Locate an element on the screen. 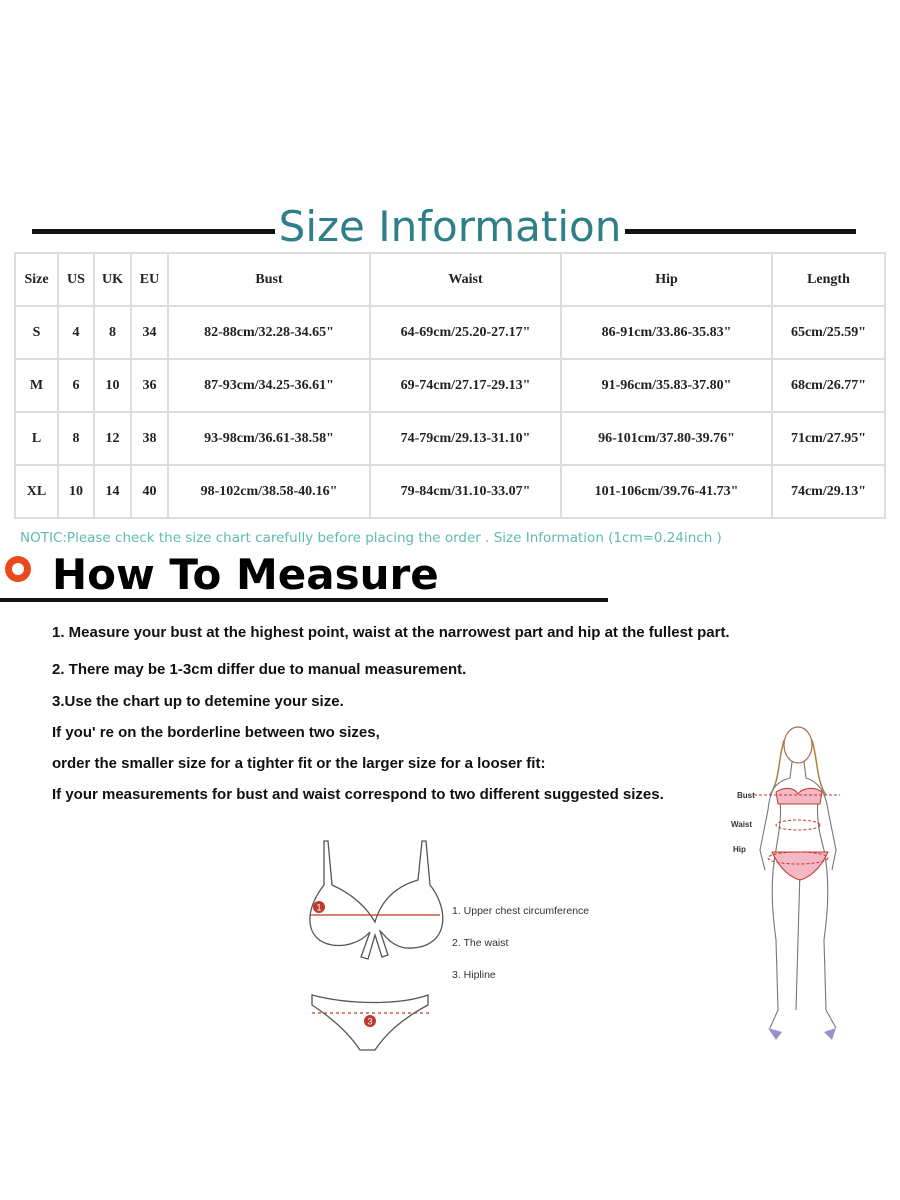 Image resolution: width=900 pixels, height=1200 pixels. title-rule-right is located at coordinates (737, 231).